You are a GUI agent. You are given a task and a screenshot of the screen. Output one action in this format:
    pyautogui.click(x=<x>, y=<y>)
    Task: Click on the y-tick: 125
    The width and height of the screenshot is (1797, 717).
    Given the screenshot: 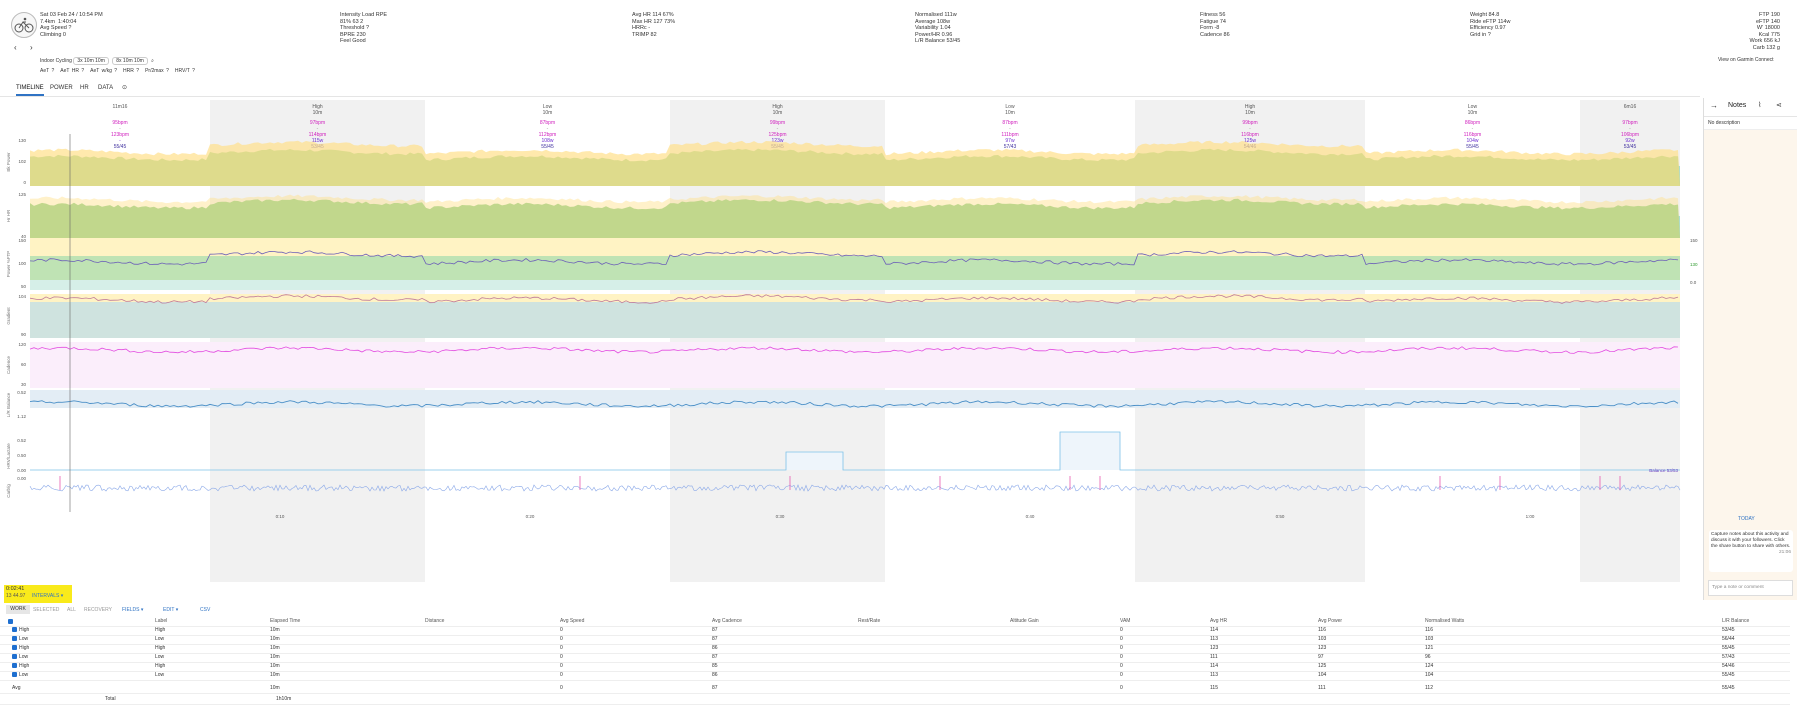 What is the action you would take?
    pyautogui.click(x=22, y=194)
    